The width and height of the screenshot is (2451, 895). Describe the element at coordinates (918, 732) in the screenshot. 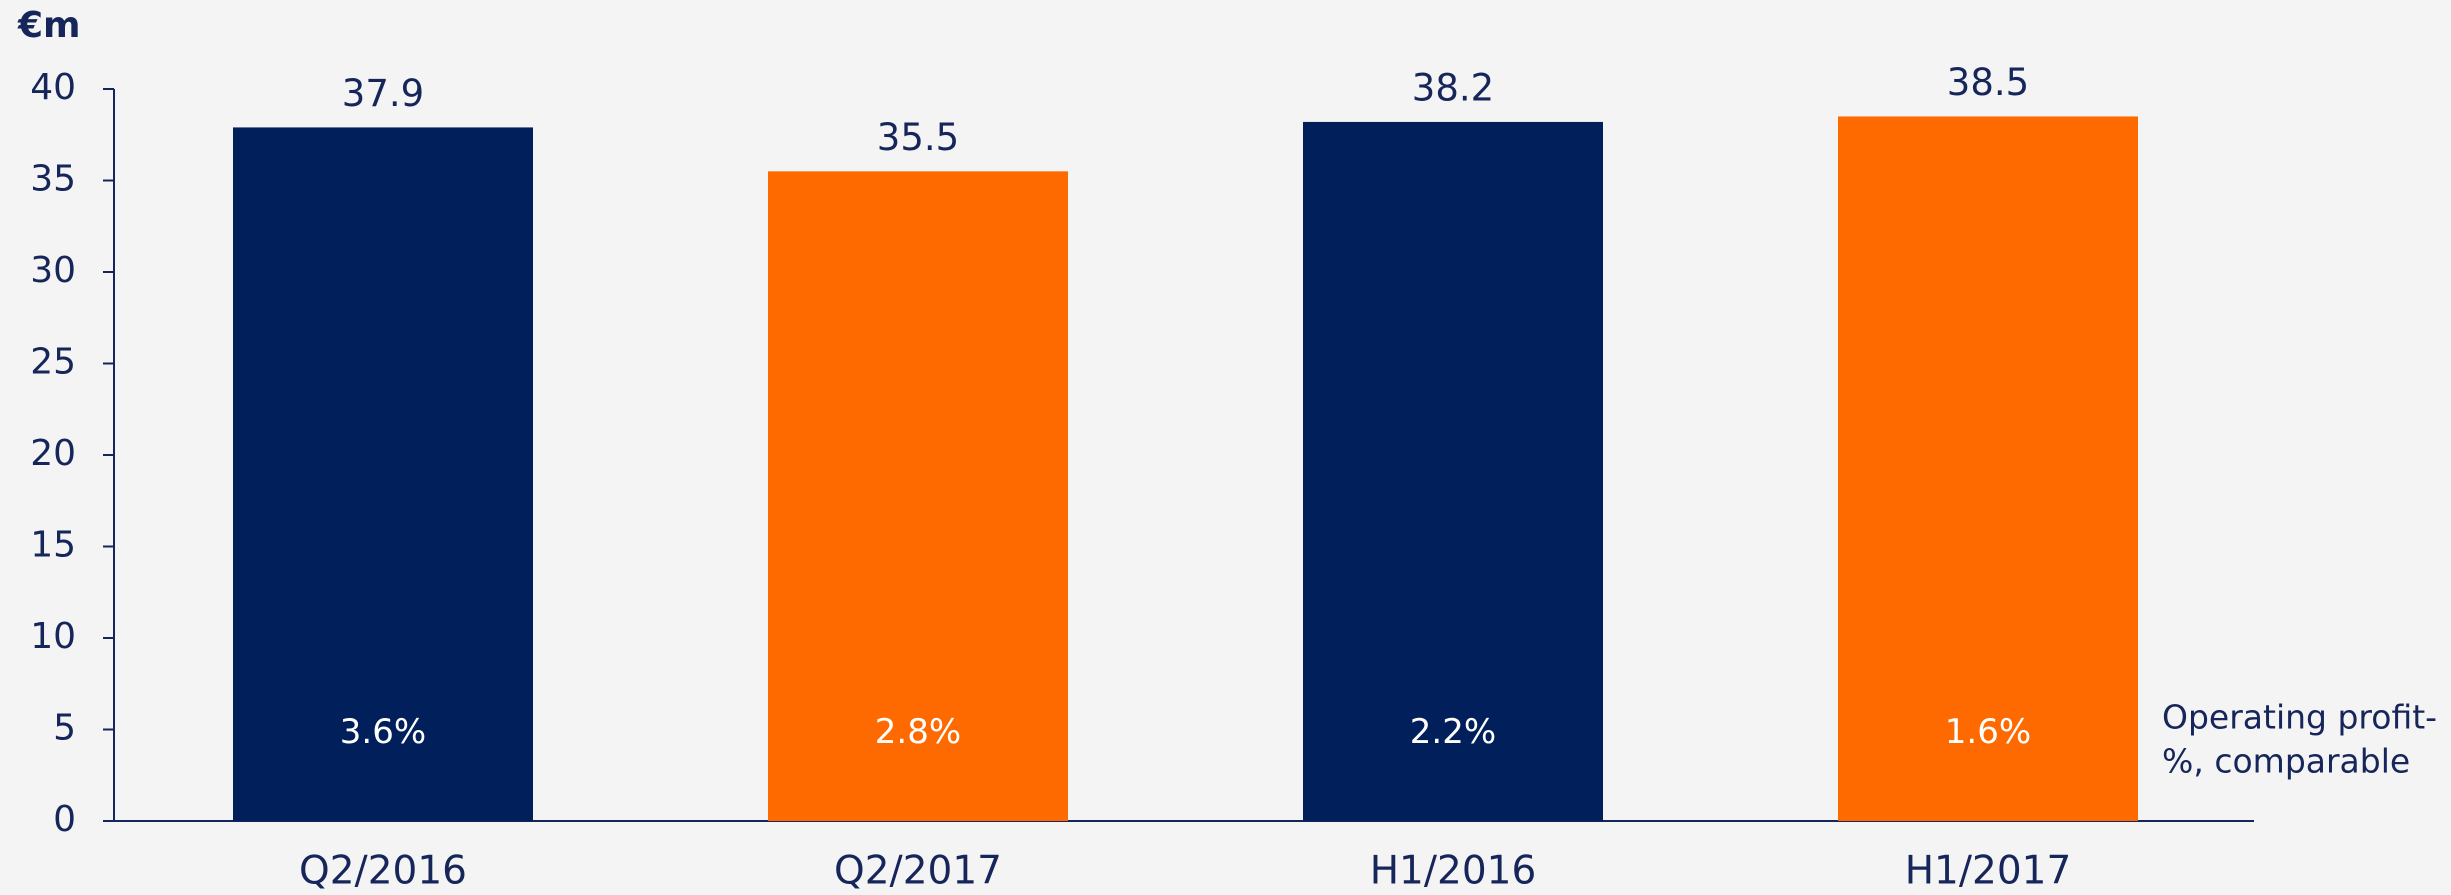

I see `inner-label: 2.8%` at that location.